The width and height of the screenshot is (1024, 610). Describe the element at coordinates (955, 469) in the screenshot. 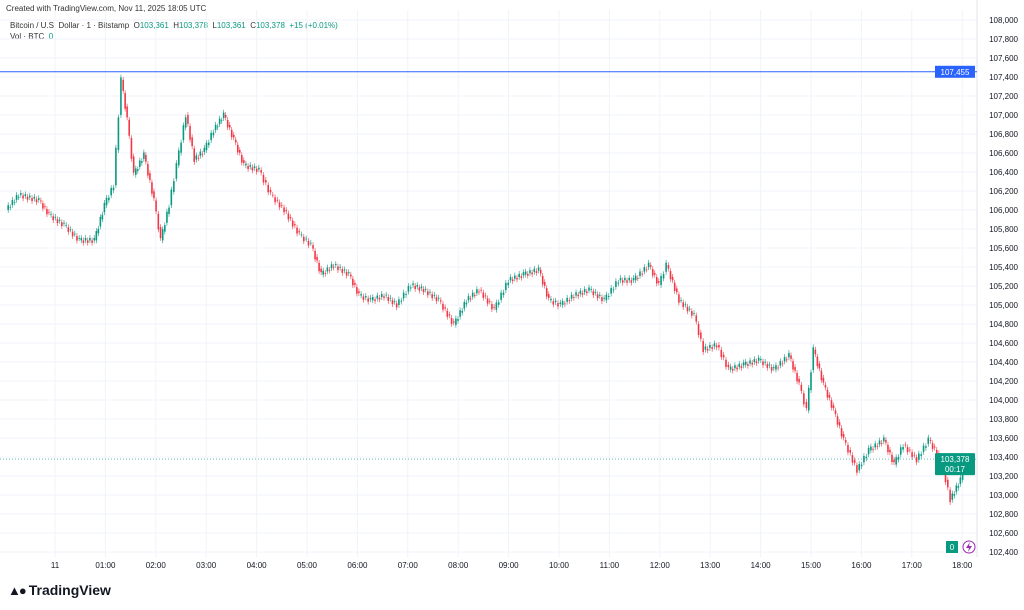

I see `countdown-label: 00:17` at that location.